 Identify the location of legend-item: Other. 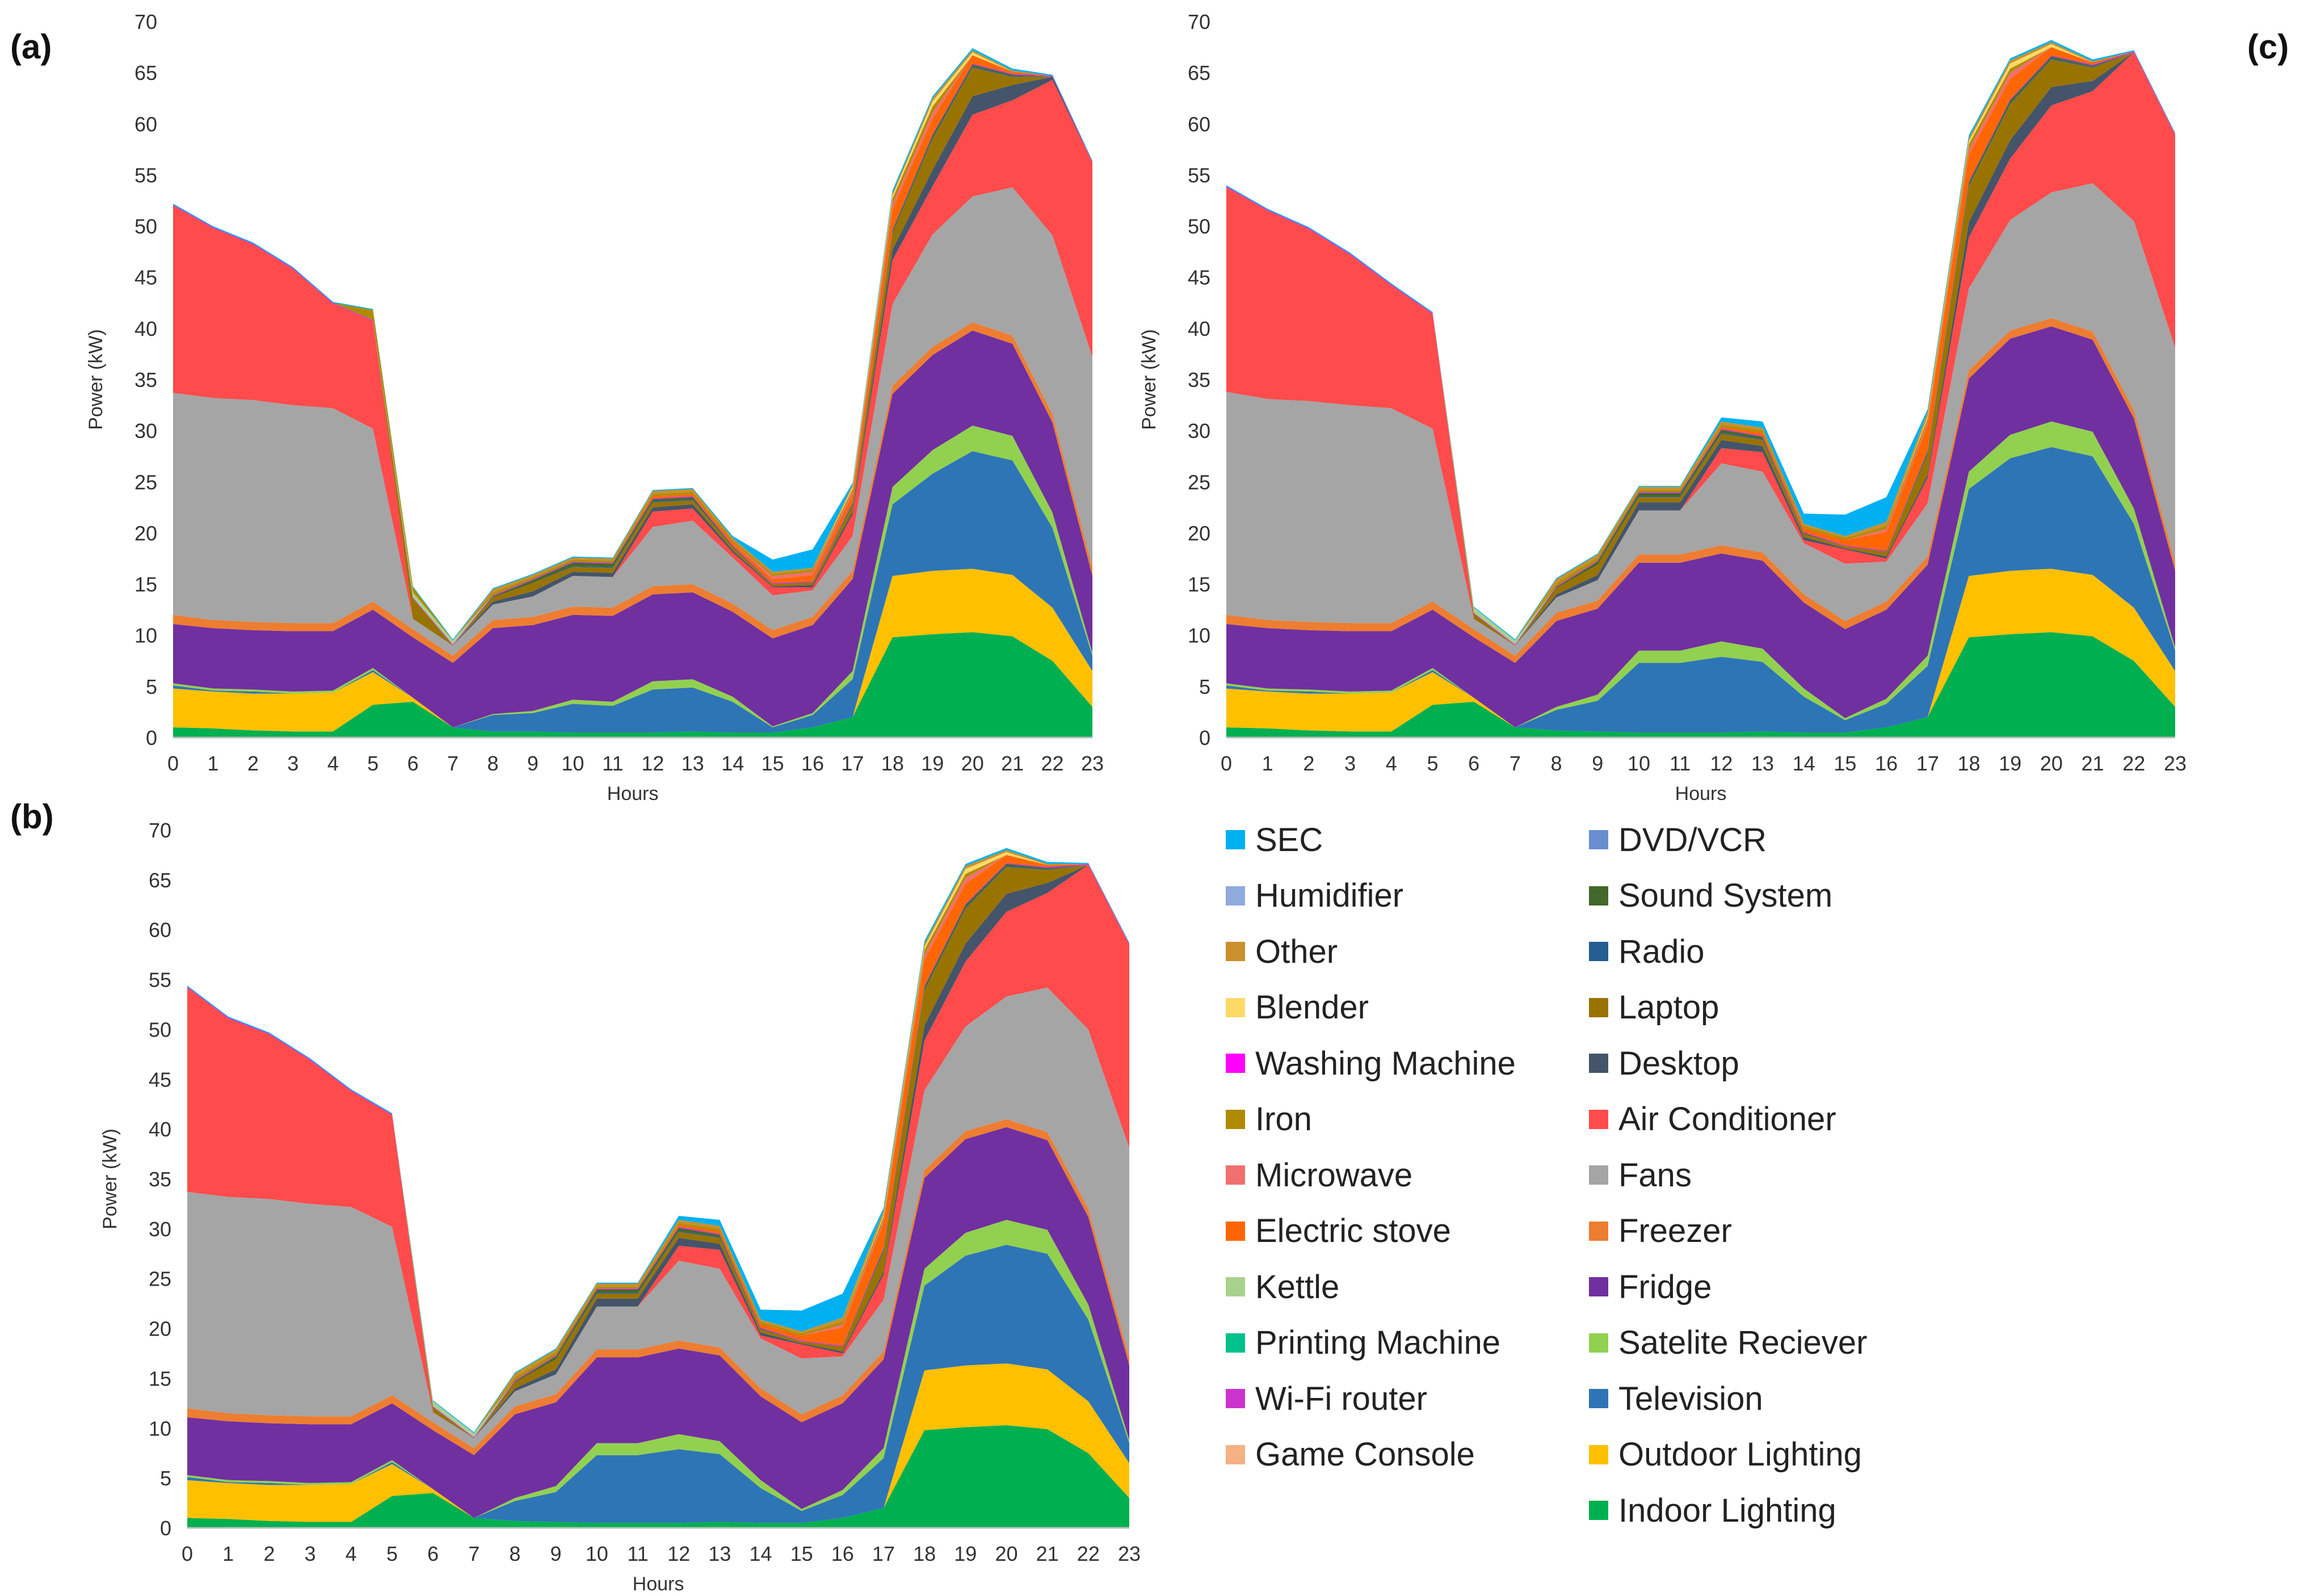
(1282, 951).